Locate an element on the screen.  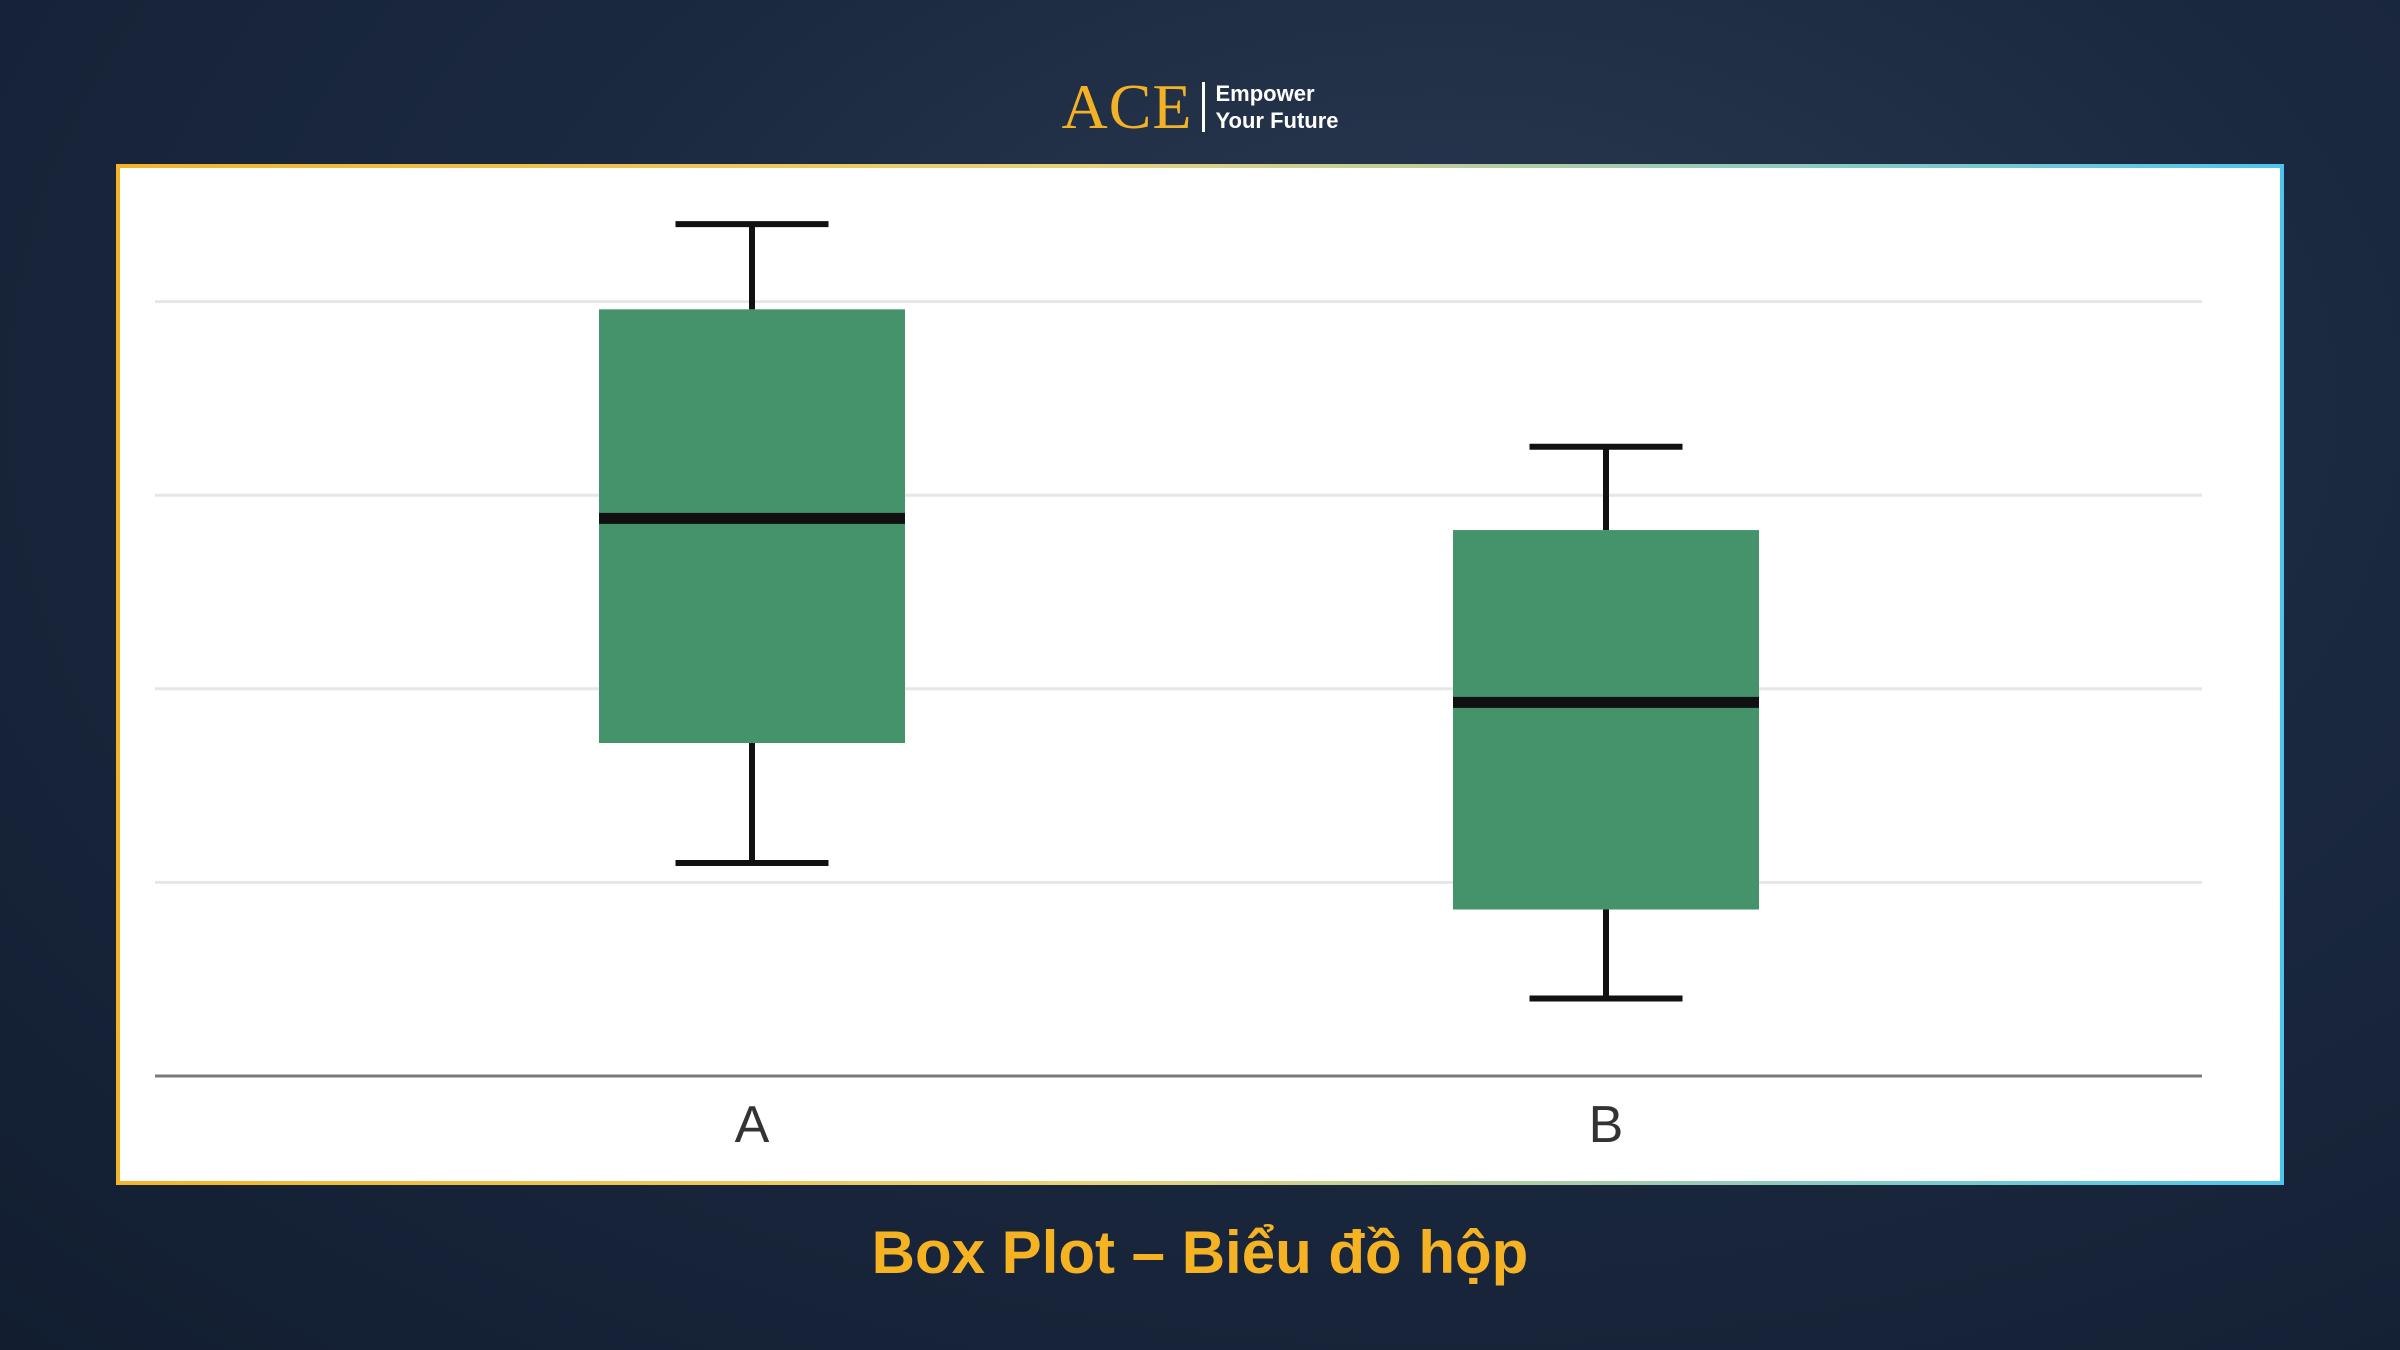
chart-title: Box Plot – Biểu đồ hộp is located at coordinates (1200, 1252).